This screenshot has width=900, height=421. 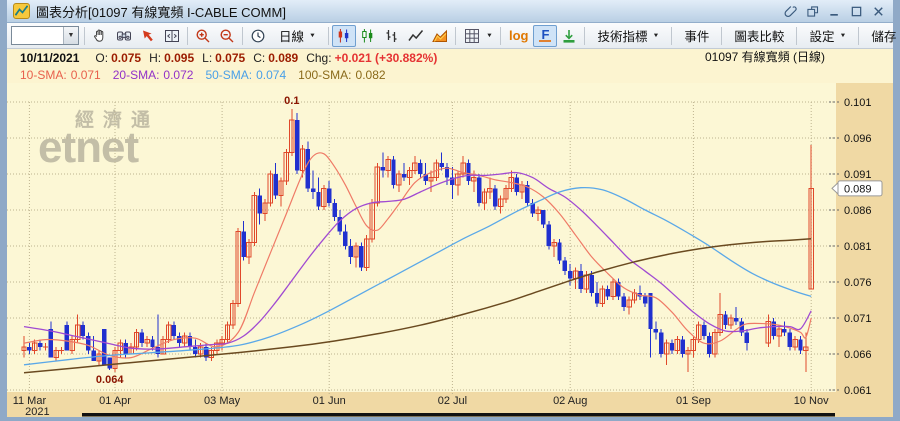 I want to click on svg-text: 11 Mar, so click(x=30, y=401).